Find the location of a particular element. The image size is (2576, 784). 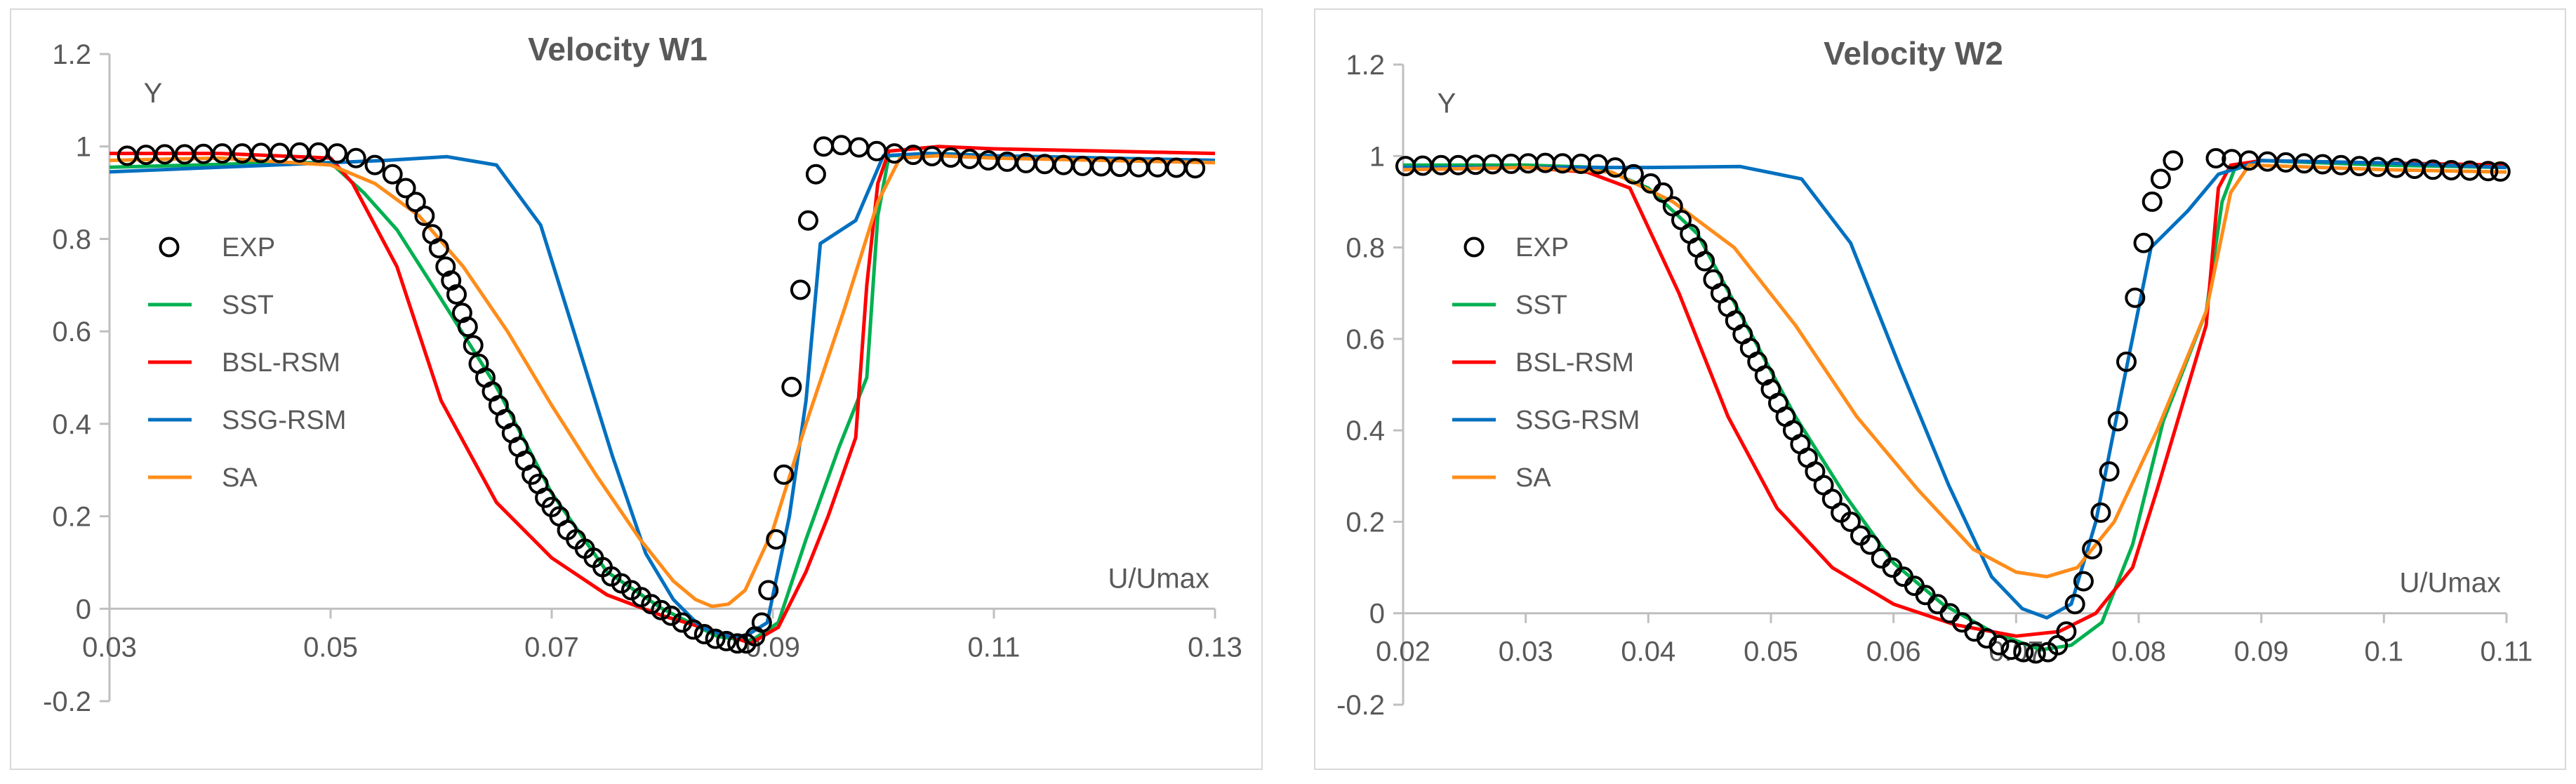

x-tick-label: 0.05 is located at coordinates (1771, 652).